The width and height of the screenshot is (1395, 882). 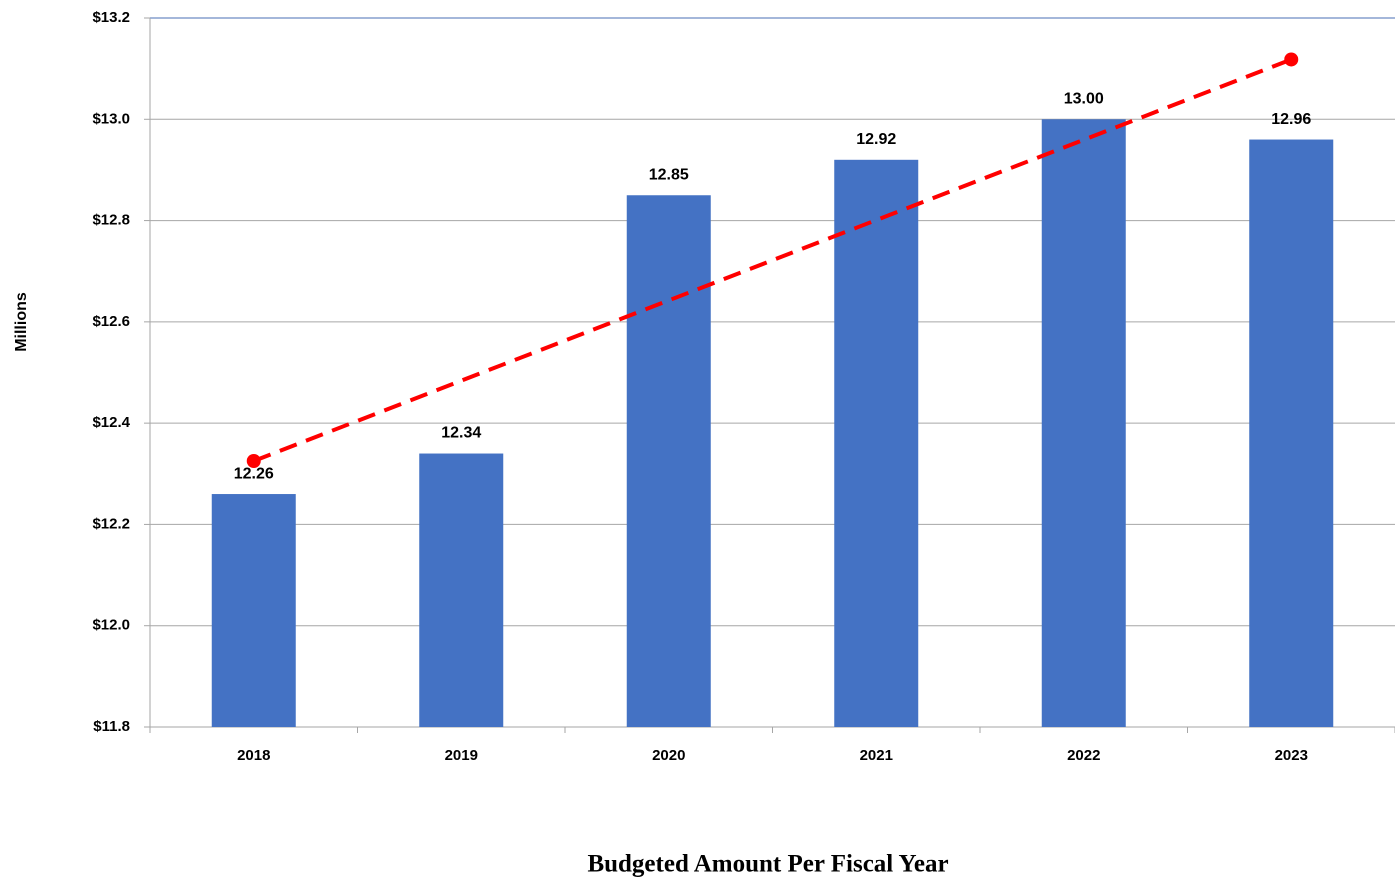 I want to click on x-tick-label: 2019, so click(x=461, y=755).